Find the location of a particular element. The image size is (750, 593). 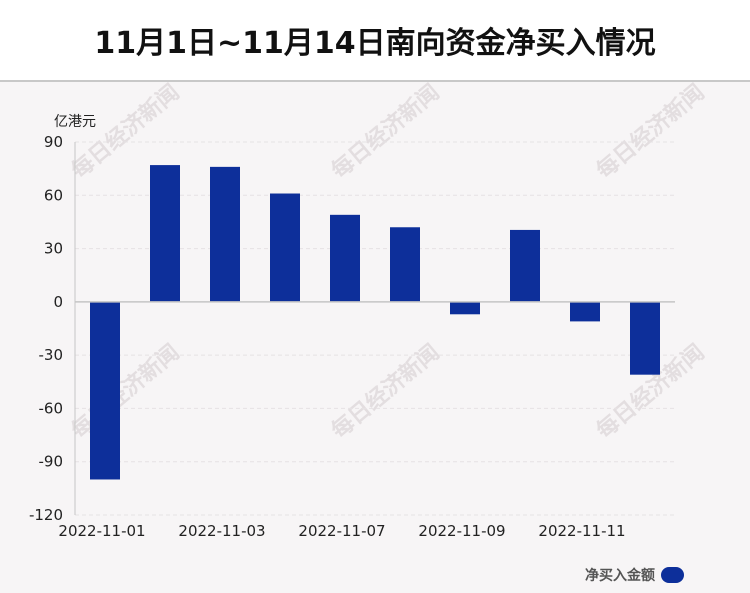

x-tick-label: 2022-11-01 is located at coordinates (101, 531).